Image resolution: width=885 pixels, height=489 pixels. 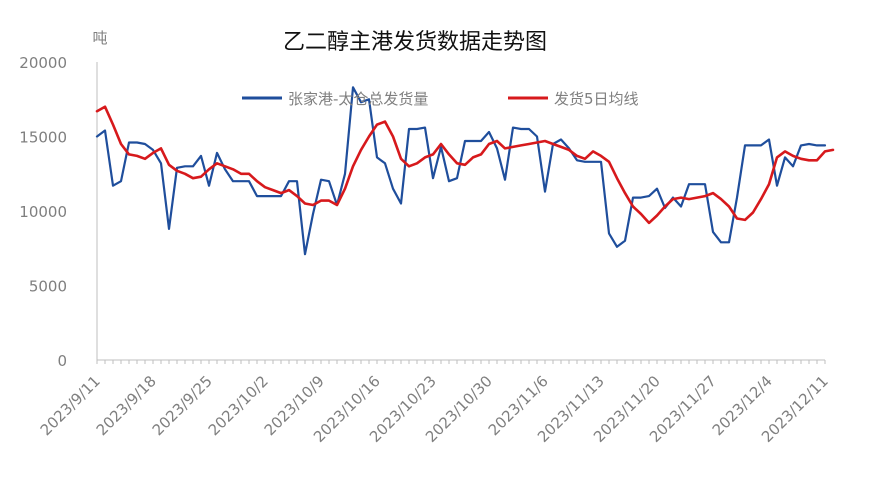 I want to click on legend-label: 张家港-太仓总发货量, so click(x=358, y=99).